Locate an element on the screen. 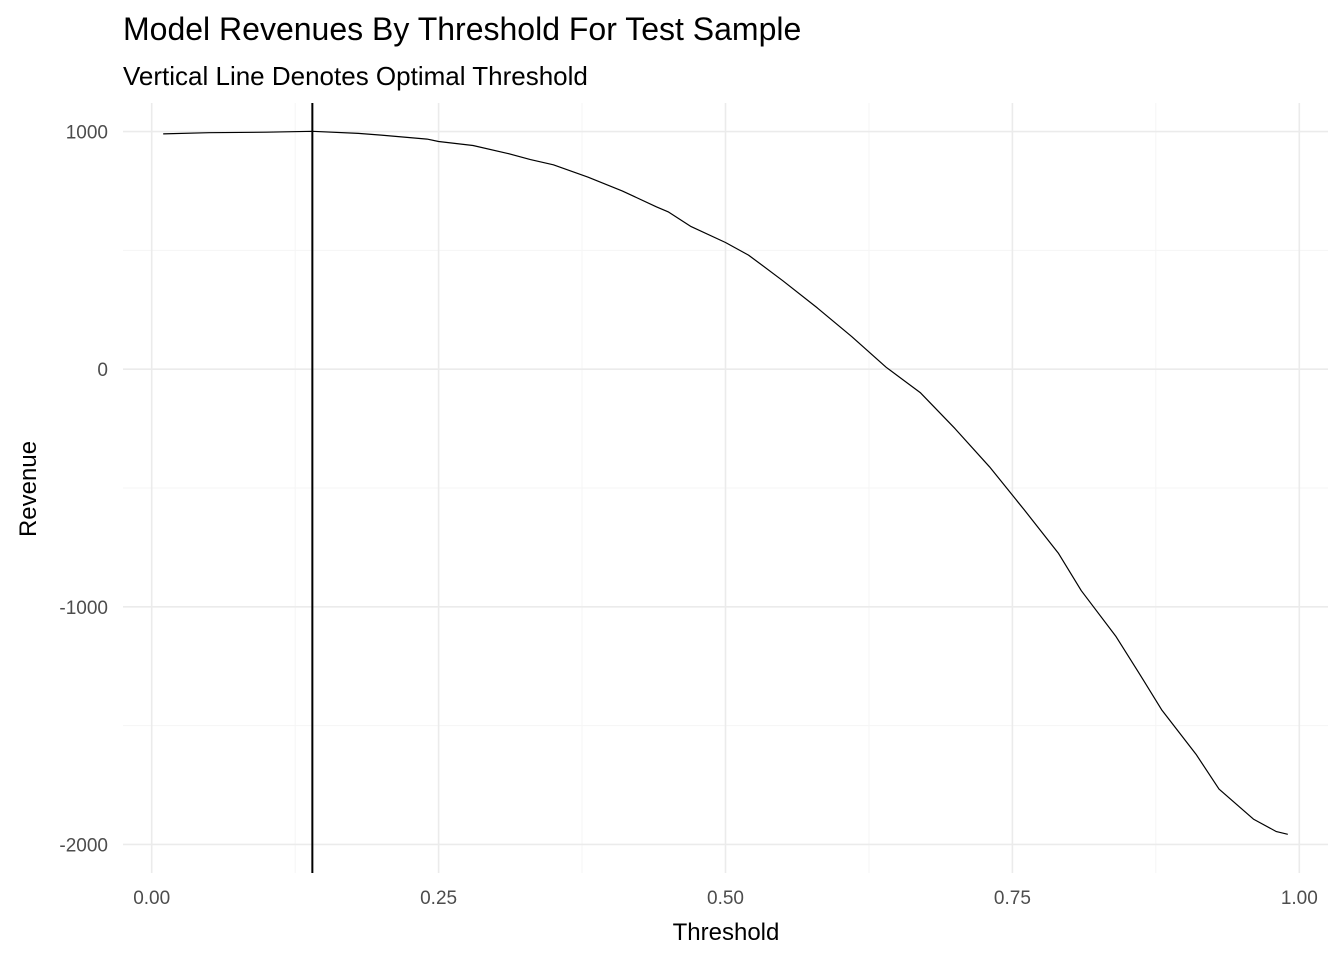  y-tick-label: 1000 is located at coordinates (87, 133).